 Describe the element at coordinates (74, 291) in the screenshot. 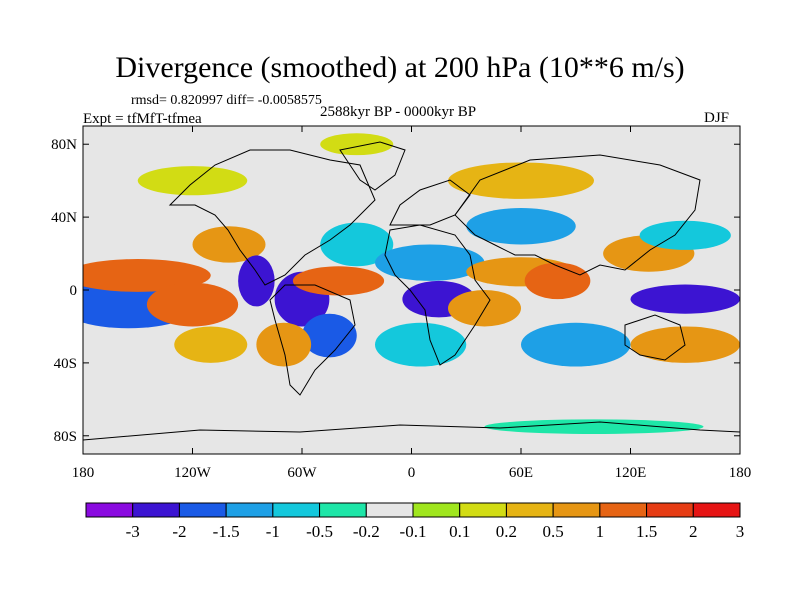

I see `lat-tick-label: 0` at that location.